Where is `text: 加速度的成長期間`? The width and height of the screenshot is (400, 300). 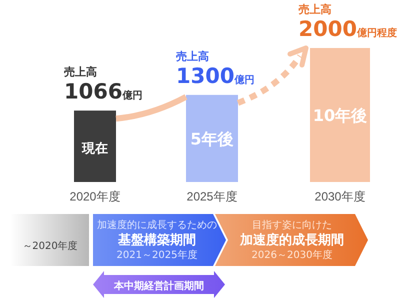 text: 加速度的成長期間 is located at coordinates (291, 240).